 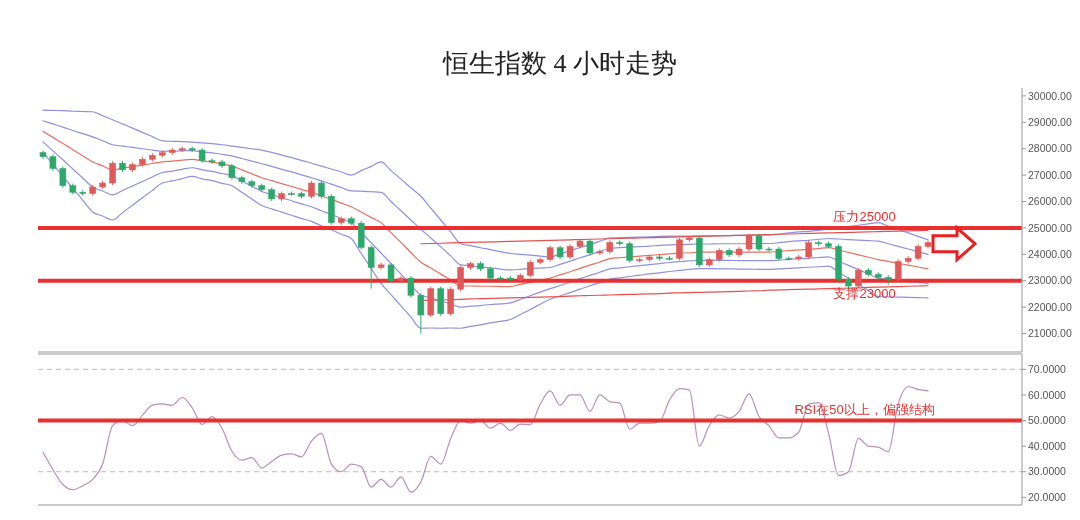 I want to click on y-tick-label: 23000.00, so click(x=1050, y=280).